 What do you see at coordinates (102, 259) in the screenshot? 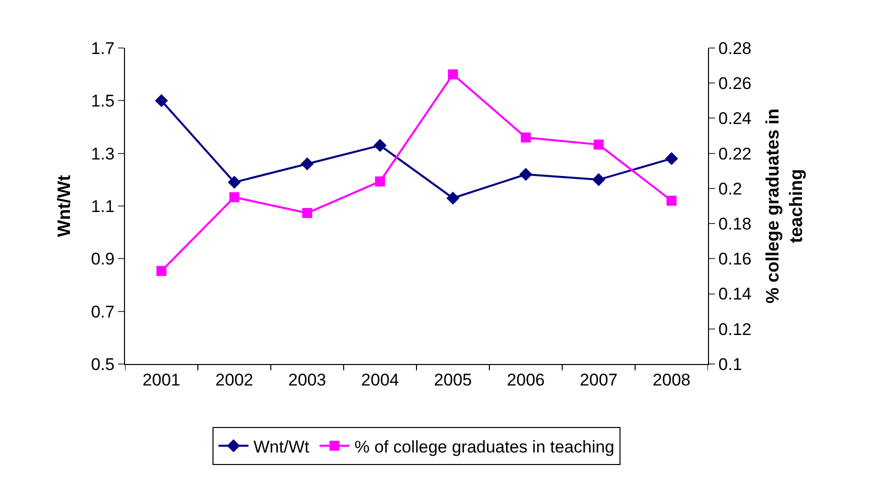
I see `y-tick-label: 0.9` at bounding box center [102, 259].